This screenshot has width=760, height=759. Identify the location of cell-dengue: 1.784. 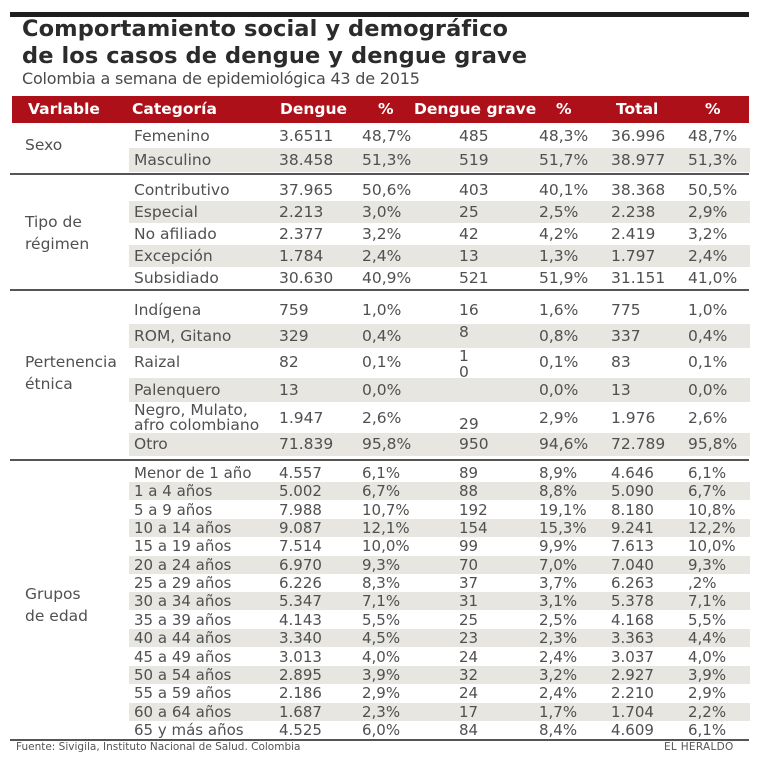
(301, 256).